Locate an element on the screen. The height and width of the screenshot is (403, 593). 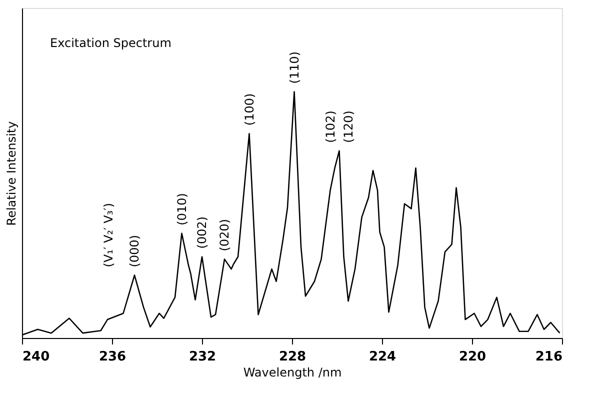
annotation: (110) is located at coordinates (294, 67).